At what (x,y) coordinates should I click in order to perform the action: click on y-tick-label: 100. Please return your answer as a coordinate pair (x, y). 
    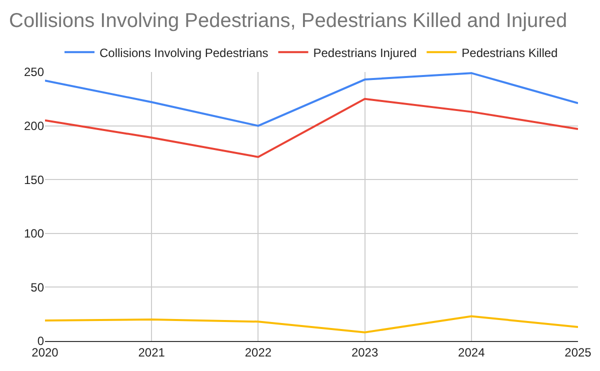
    Looking at the image, I should click on (34, 233).